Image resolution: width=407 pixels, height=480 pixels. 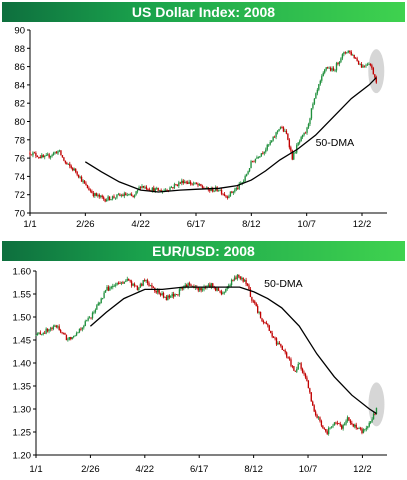 What do you see at coordinates (19, 177) in the screenshot?
I see `y-tick-label: 74` at bounding box center [19, 177].